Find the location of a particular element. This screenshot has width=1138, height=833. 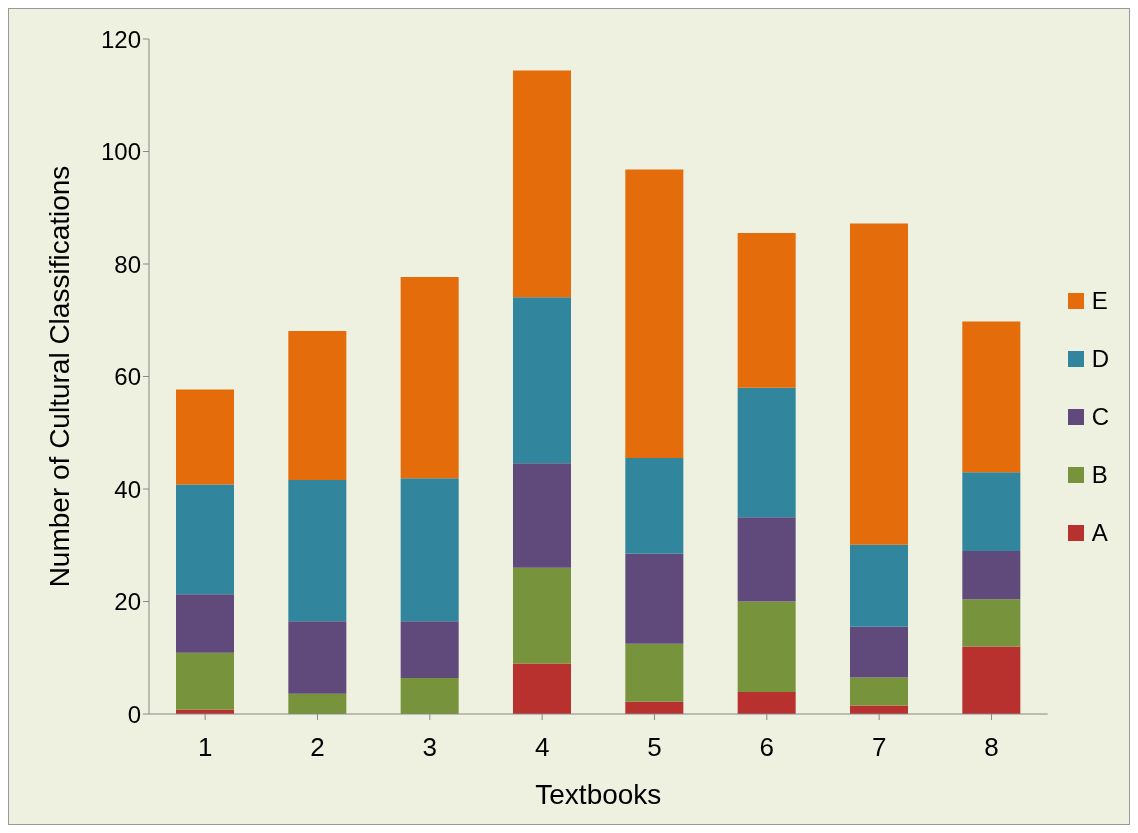

y-axis-title: Number of Cultural Classifications is located at coordinates (59, 376).